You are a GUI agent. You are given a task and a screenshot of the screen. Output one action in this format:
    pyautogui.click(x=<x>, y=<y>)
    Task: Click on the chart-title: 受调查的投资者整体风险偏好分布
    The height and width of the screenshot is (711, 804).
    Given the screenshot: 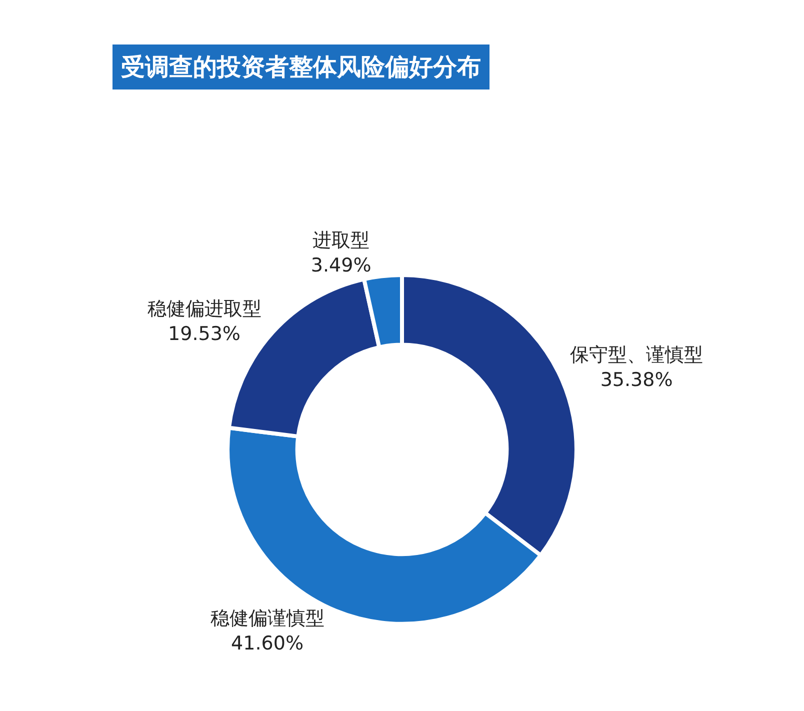 What is the action you would take?
    pyautogui.click(x=301, y=67)
    